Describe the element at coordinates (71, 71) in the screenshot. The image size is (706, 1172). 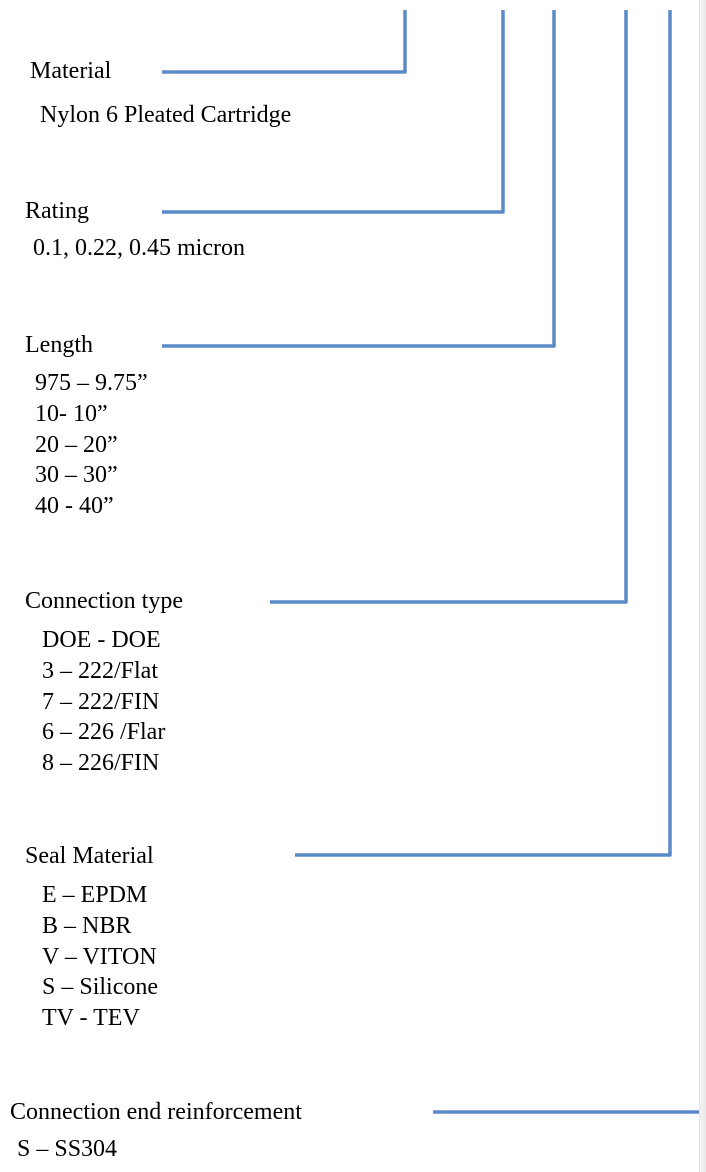
I see `material-label: Material` at that location.